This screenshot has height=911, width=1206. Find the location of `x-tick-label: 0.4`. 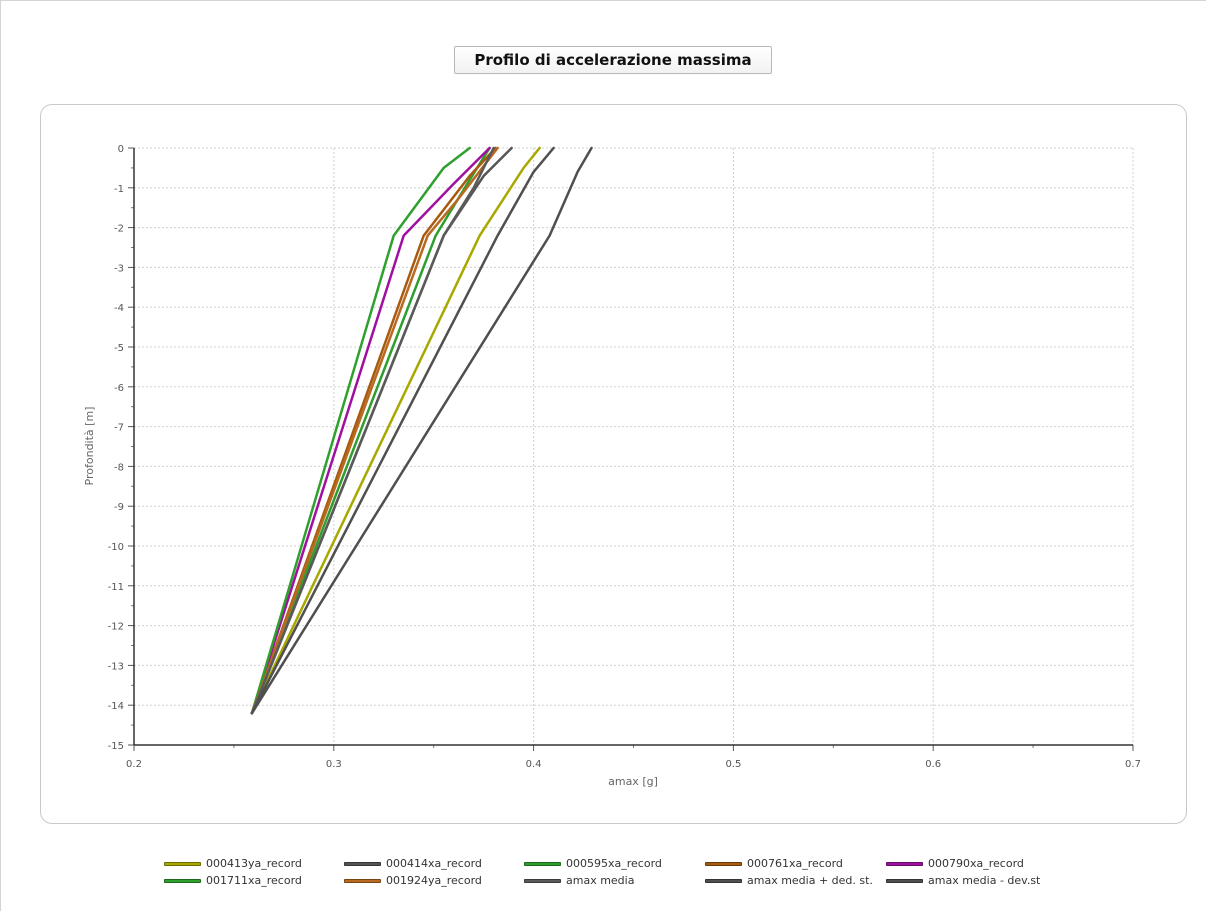

x-tick-label: 0.4 is located at coordinates (534, 764).